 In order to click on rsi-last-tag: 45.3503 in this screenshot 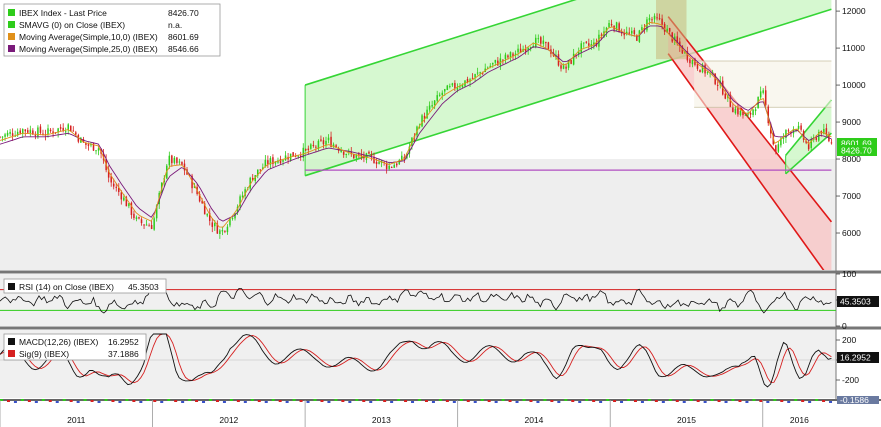, I will do `click(858, 301)`.